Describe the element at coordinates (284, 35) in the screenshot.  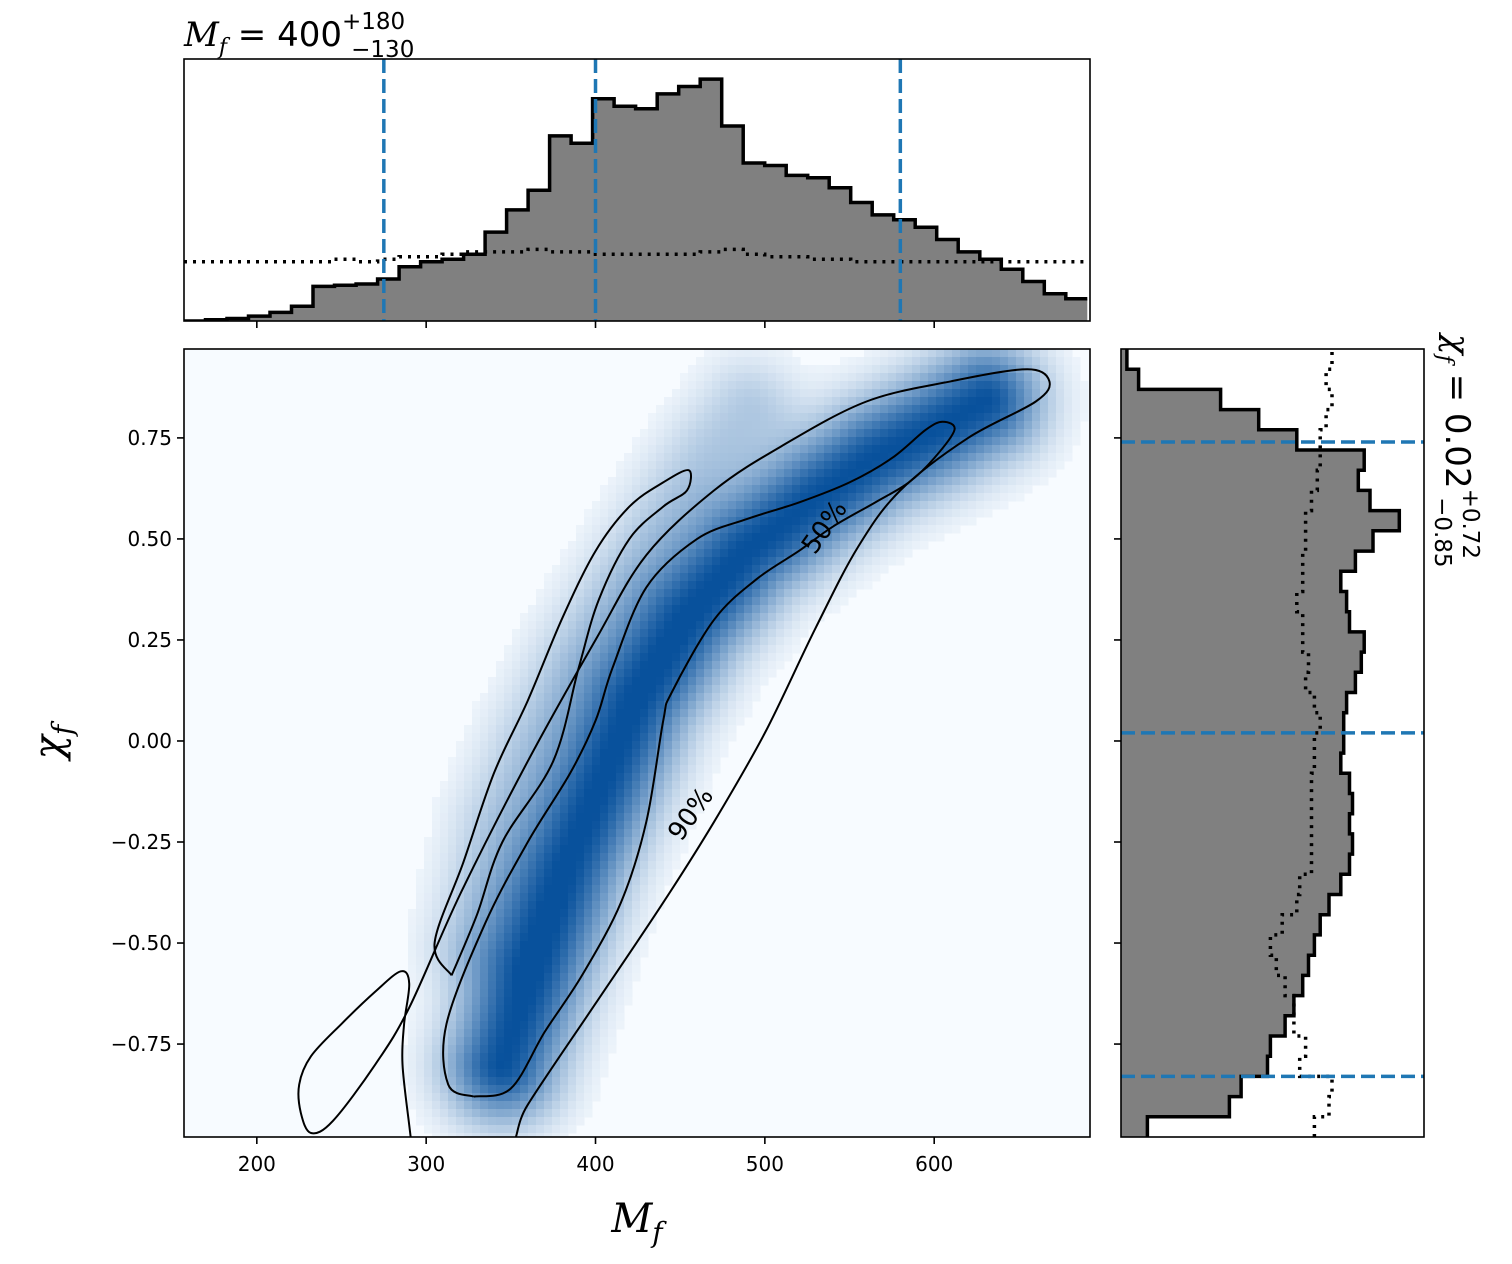
I see `top-title-median: = 400` at that location.